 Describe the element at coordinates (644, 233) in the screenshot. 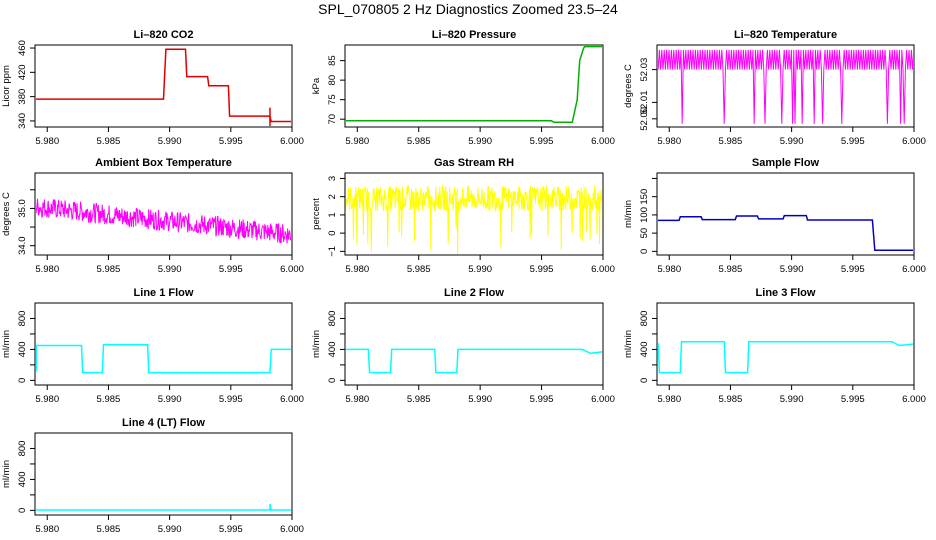

I see `chart-6-ytick-label: 50` at that location.